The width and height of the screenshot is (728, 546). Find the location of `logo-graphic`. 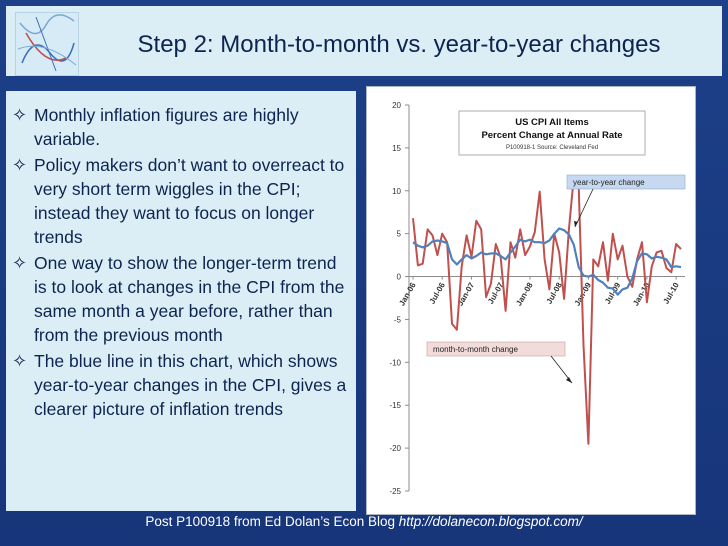

logo-graphic is located at coordinates (47, 44).